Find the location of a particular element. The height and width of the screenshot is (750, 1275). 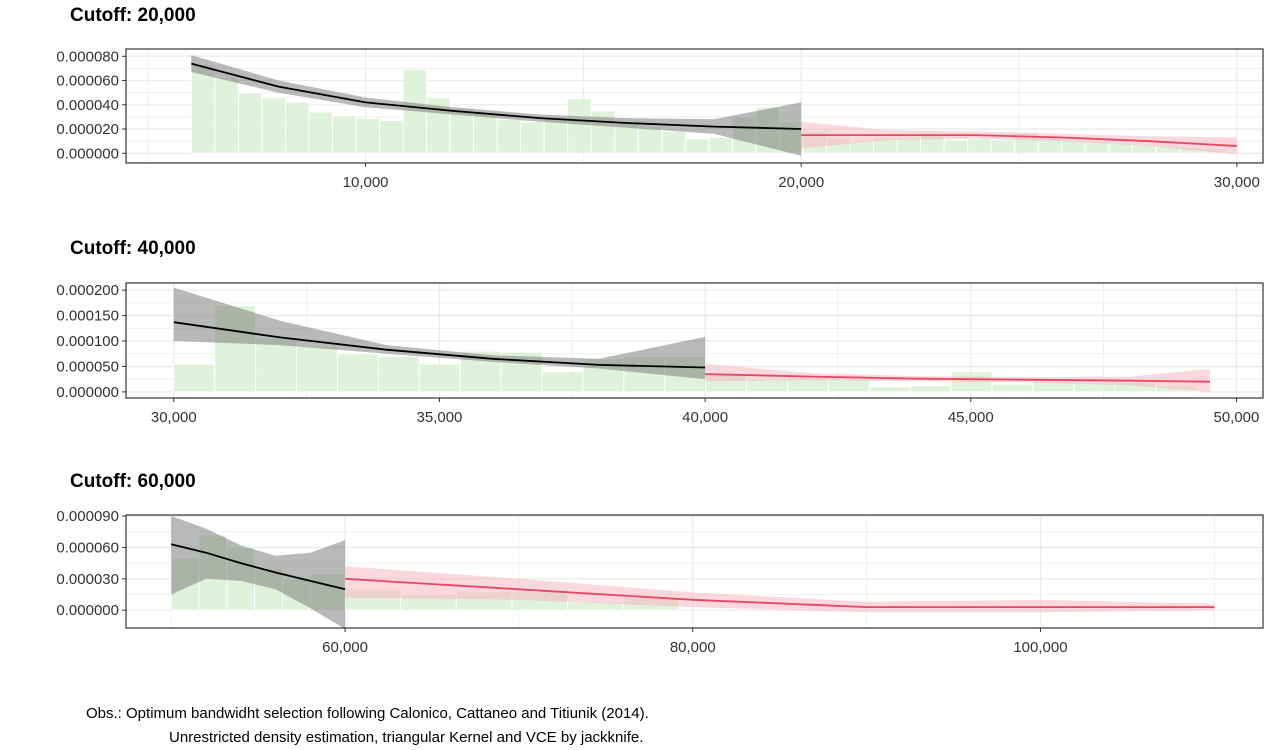

y-tick-label: 0.000020 is located at coordinates (87, 129).